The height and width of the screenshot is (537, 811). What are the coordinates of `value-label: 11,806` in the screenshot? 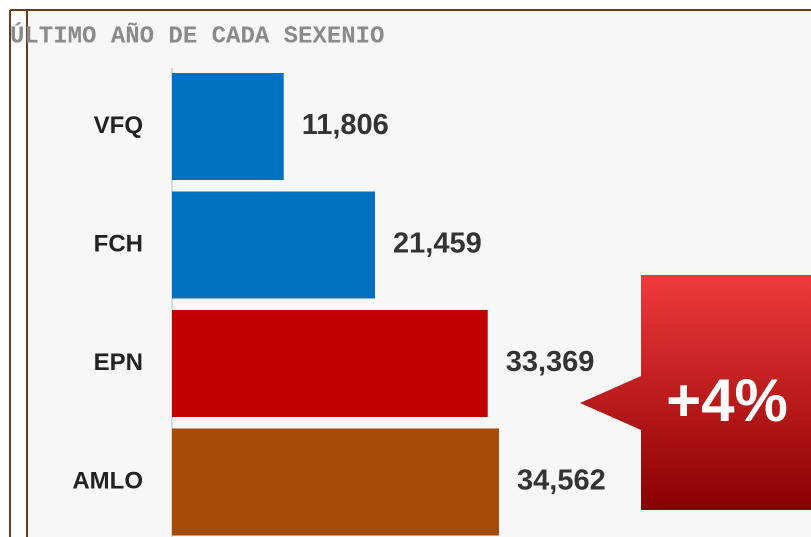 It's located at (345, 125).